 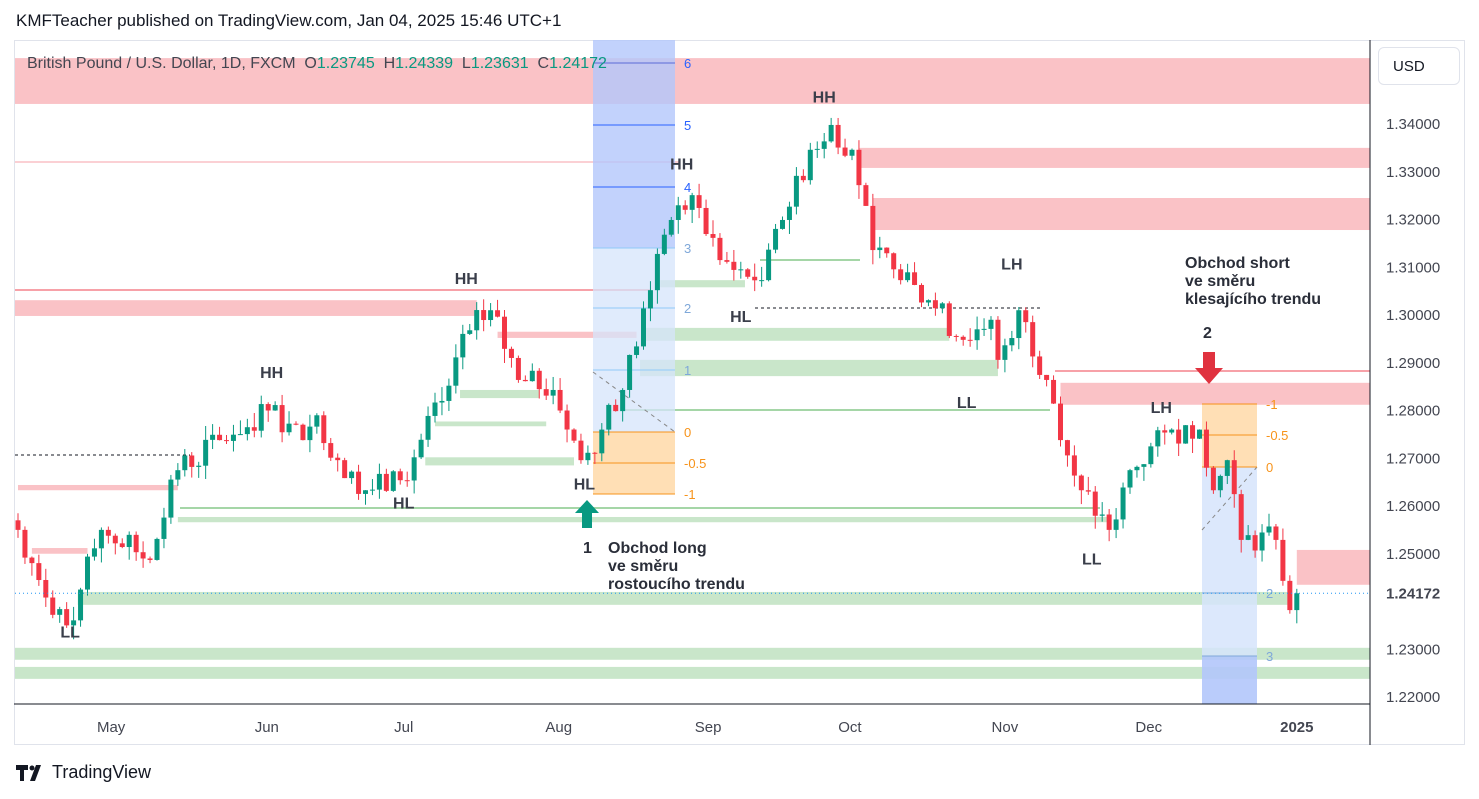 What do you see at coordinates (643, 566) in the screenshot?
I see `trade-1-text: ve směru` at bounding box center [643, 566].